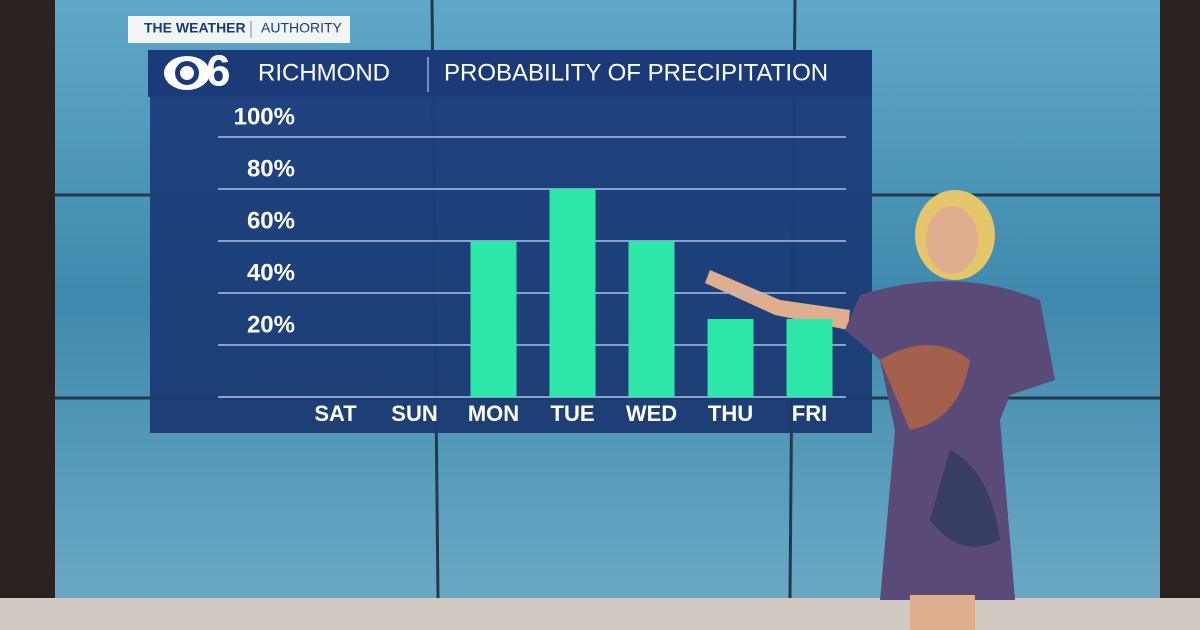  Describe the element at coordinates (271, 272) in the screenshot. I see `y-tick-label: 40%` at that location.